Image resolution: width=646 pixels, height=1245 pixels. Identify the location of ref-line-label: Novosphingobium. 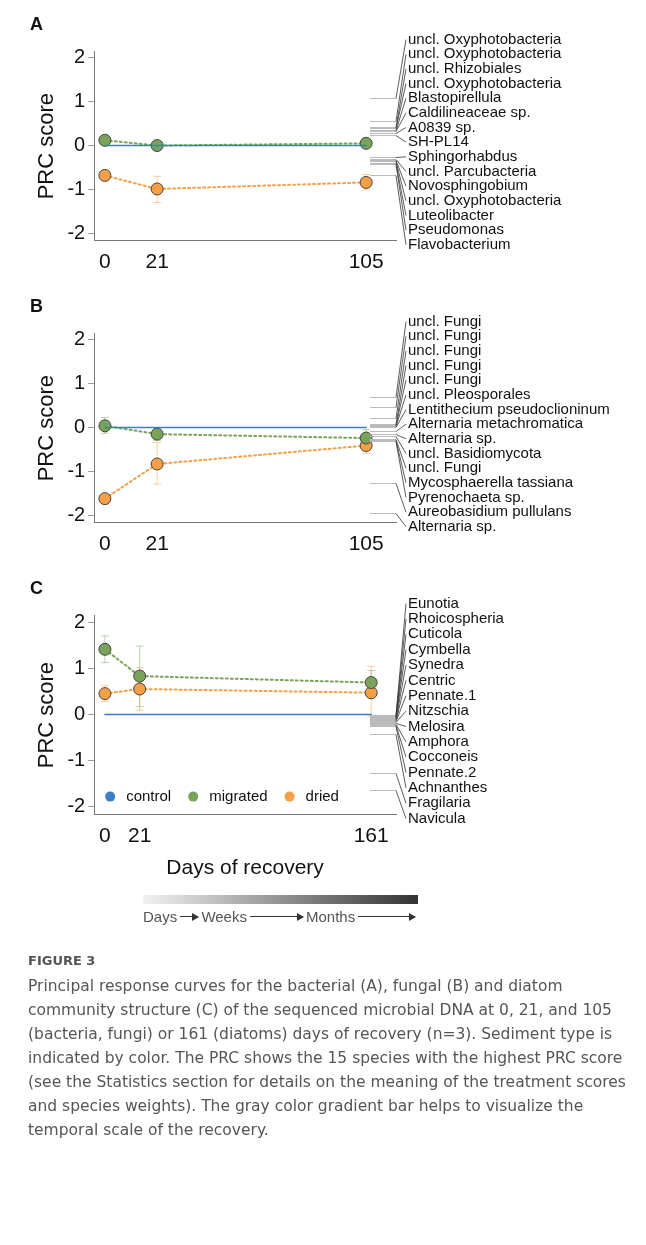
(468, 185).